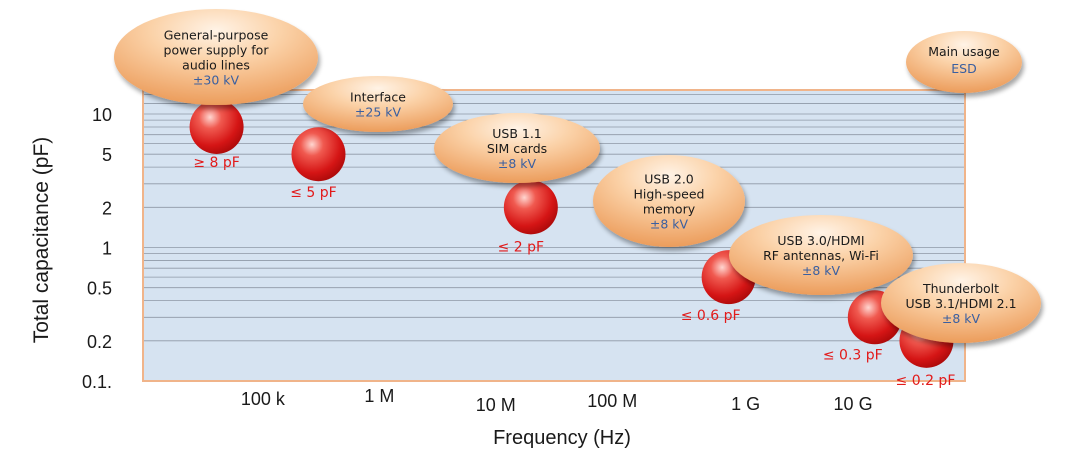 This screenshot has width=1080, height=451. What do you see at coordinates (669, 179) in the screenshot?
I see `usage-label: USB 2.0` at bounding box center [669, 179].